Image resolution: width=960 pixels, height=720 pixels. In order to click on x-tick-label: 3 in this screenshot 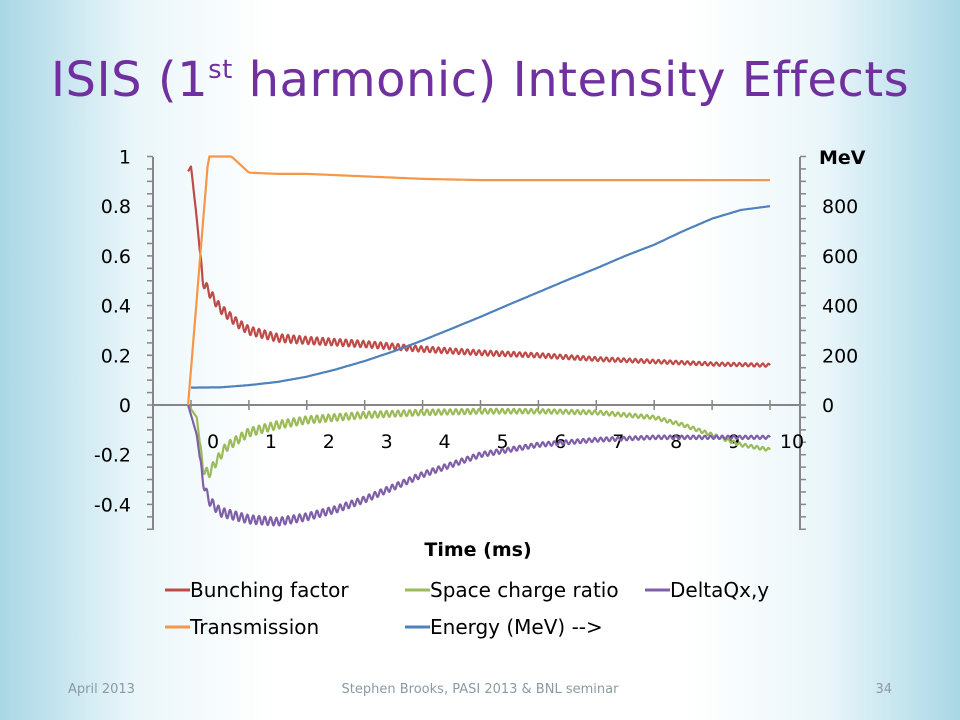, I will do `click(387, 442)`.